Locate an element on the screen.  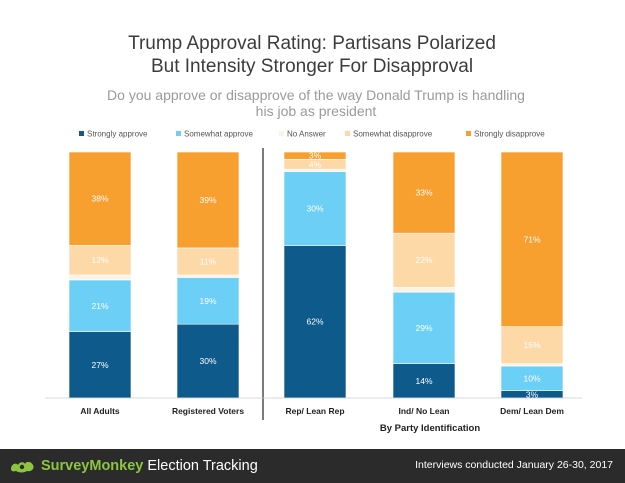
group-label: By Party Identification is located at coordinates (430, 428).